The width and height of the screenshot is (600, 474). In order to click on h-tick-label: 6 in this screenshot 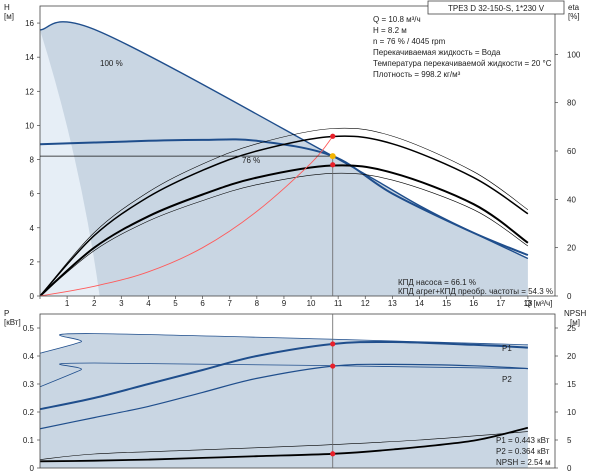, I will do `click(32, 194)`.